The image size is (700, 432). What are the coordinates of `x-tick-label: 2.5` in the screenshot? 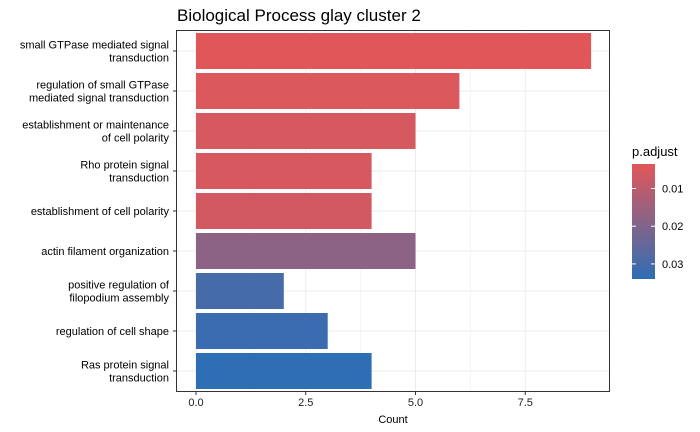 It's located at (305, 403).